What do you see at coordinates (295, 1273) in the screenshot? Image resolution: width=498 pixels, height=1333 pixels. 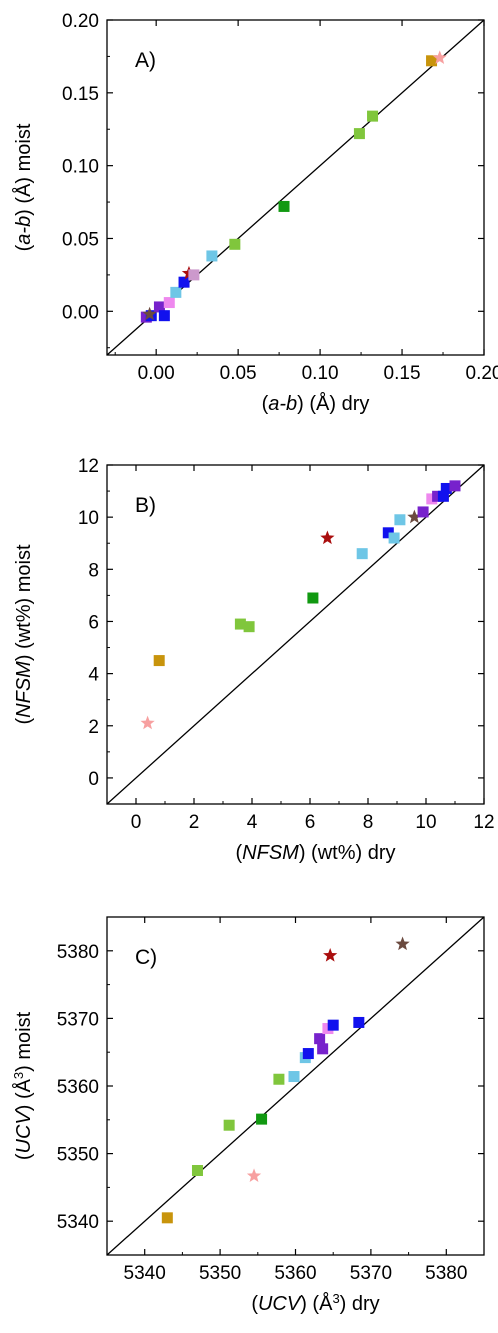 I see `x-tick-label: 5360` at bounding box center [295, 1273].